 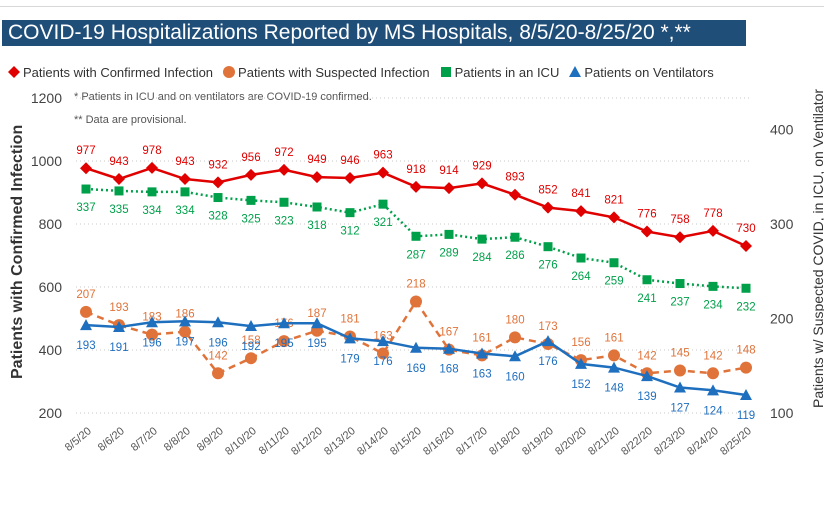 What do you see at coordinates (670, 441) in the screenshot?
I see `x-tick-label: 8/23/20` at bounding box center [670, 441].